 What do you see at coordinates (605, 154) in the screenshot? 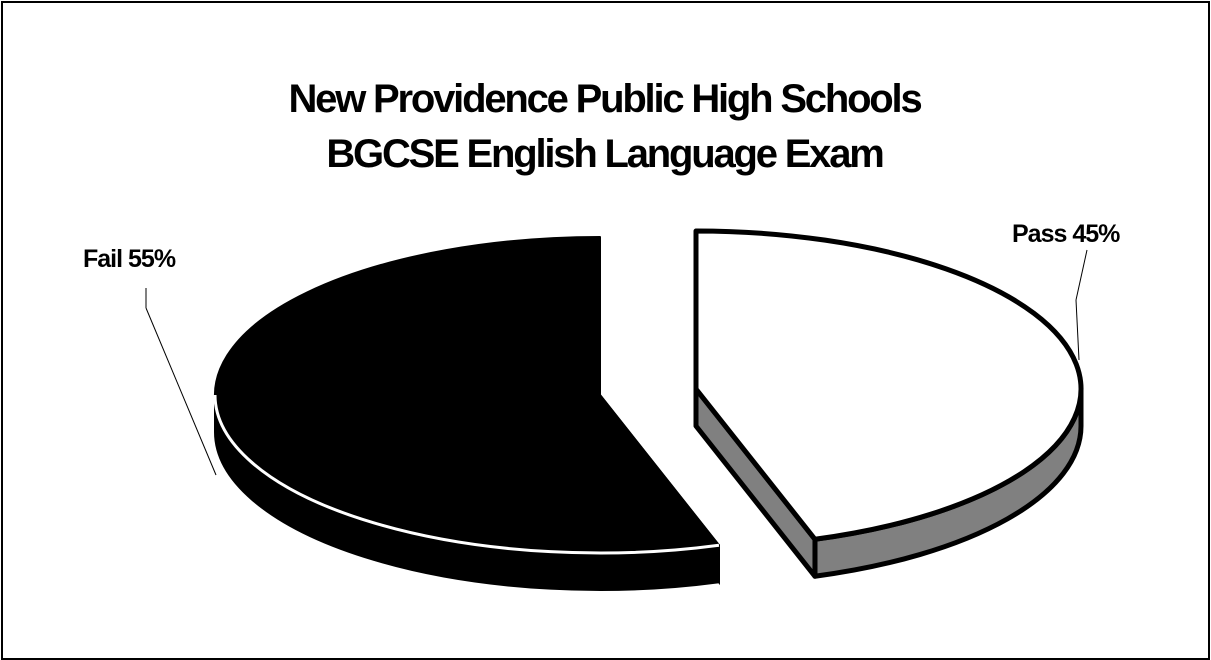
I see `chart-title-line-2: BGCSE English Language Exam` at bounding box center [605, 154].